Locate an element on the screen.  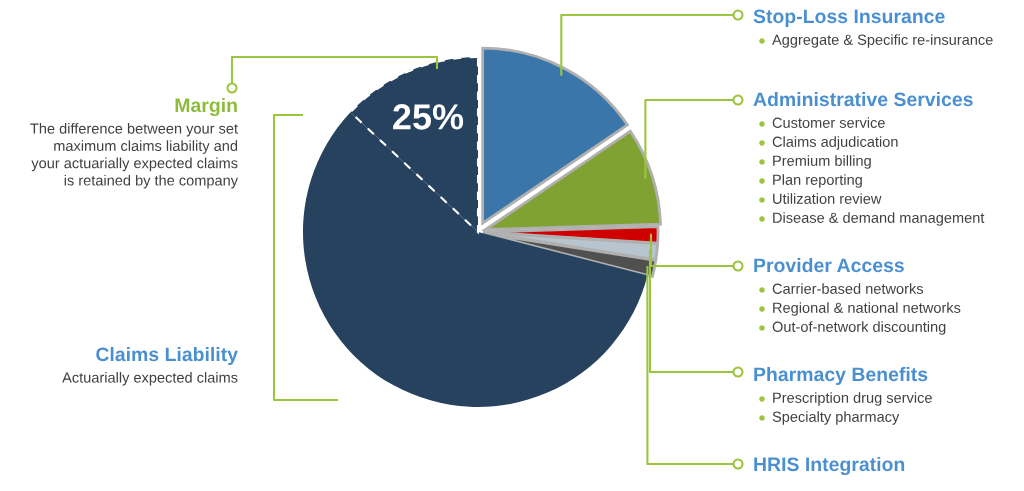
slice-label: Margin is located at coordinates (206, 107).